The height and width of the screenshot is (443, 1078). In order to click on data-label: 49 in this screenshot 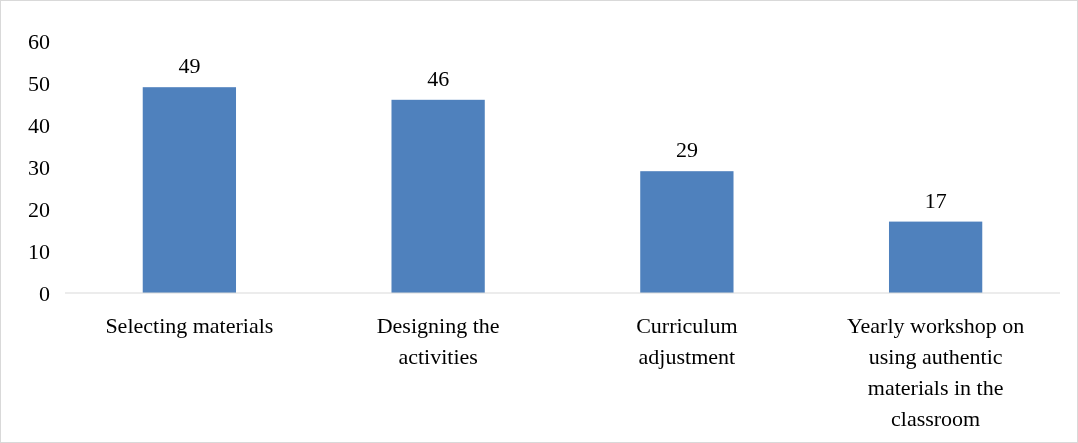, I will do `click(189, 66)`.